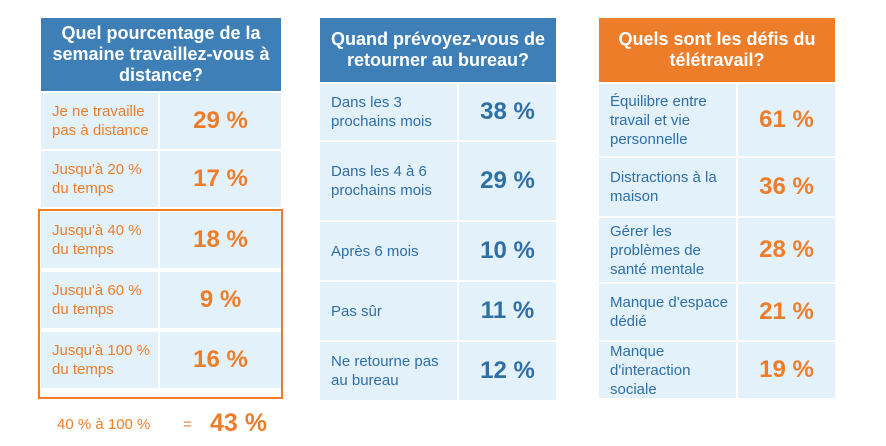 The height and width of the screenshot is (446, 886). What do you see at coordinates (187, 424) in the screenshot?
I see `summary-equals: =` at bounding box center [187, 424].